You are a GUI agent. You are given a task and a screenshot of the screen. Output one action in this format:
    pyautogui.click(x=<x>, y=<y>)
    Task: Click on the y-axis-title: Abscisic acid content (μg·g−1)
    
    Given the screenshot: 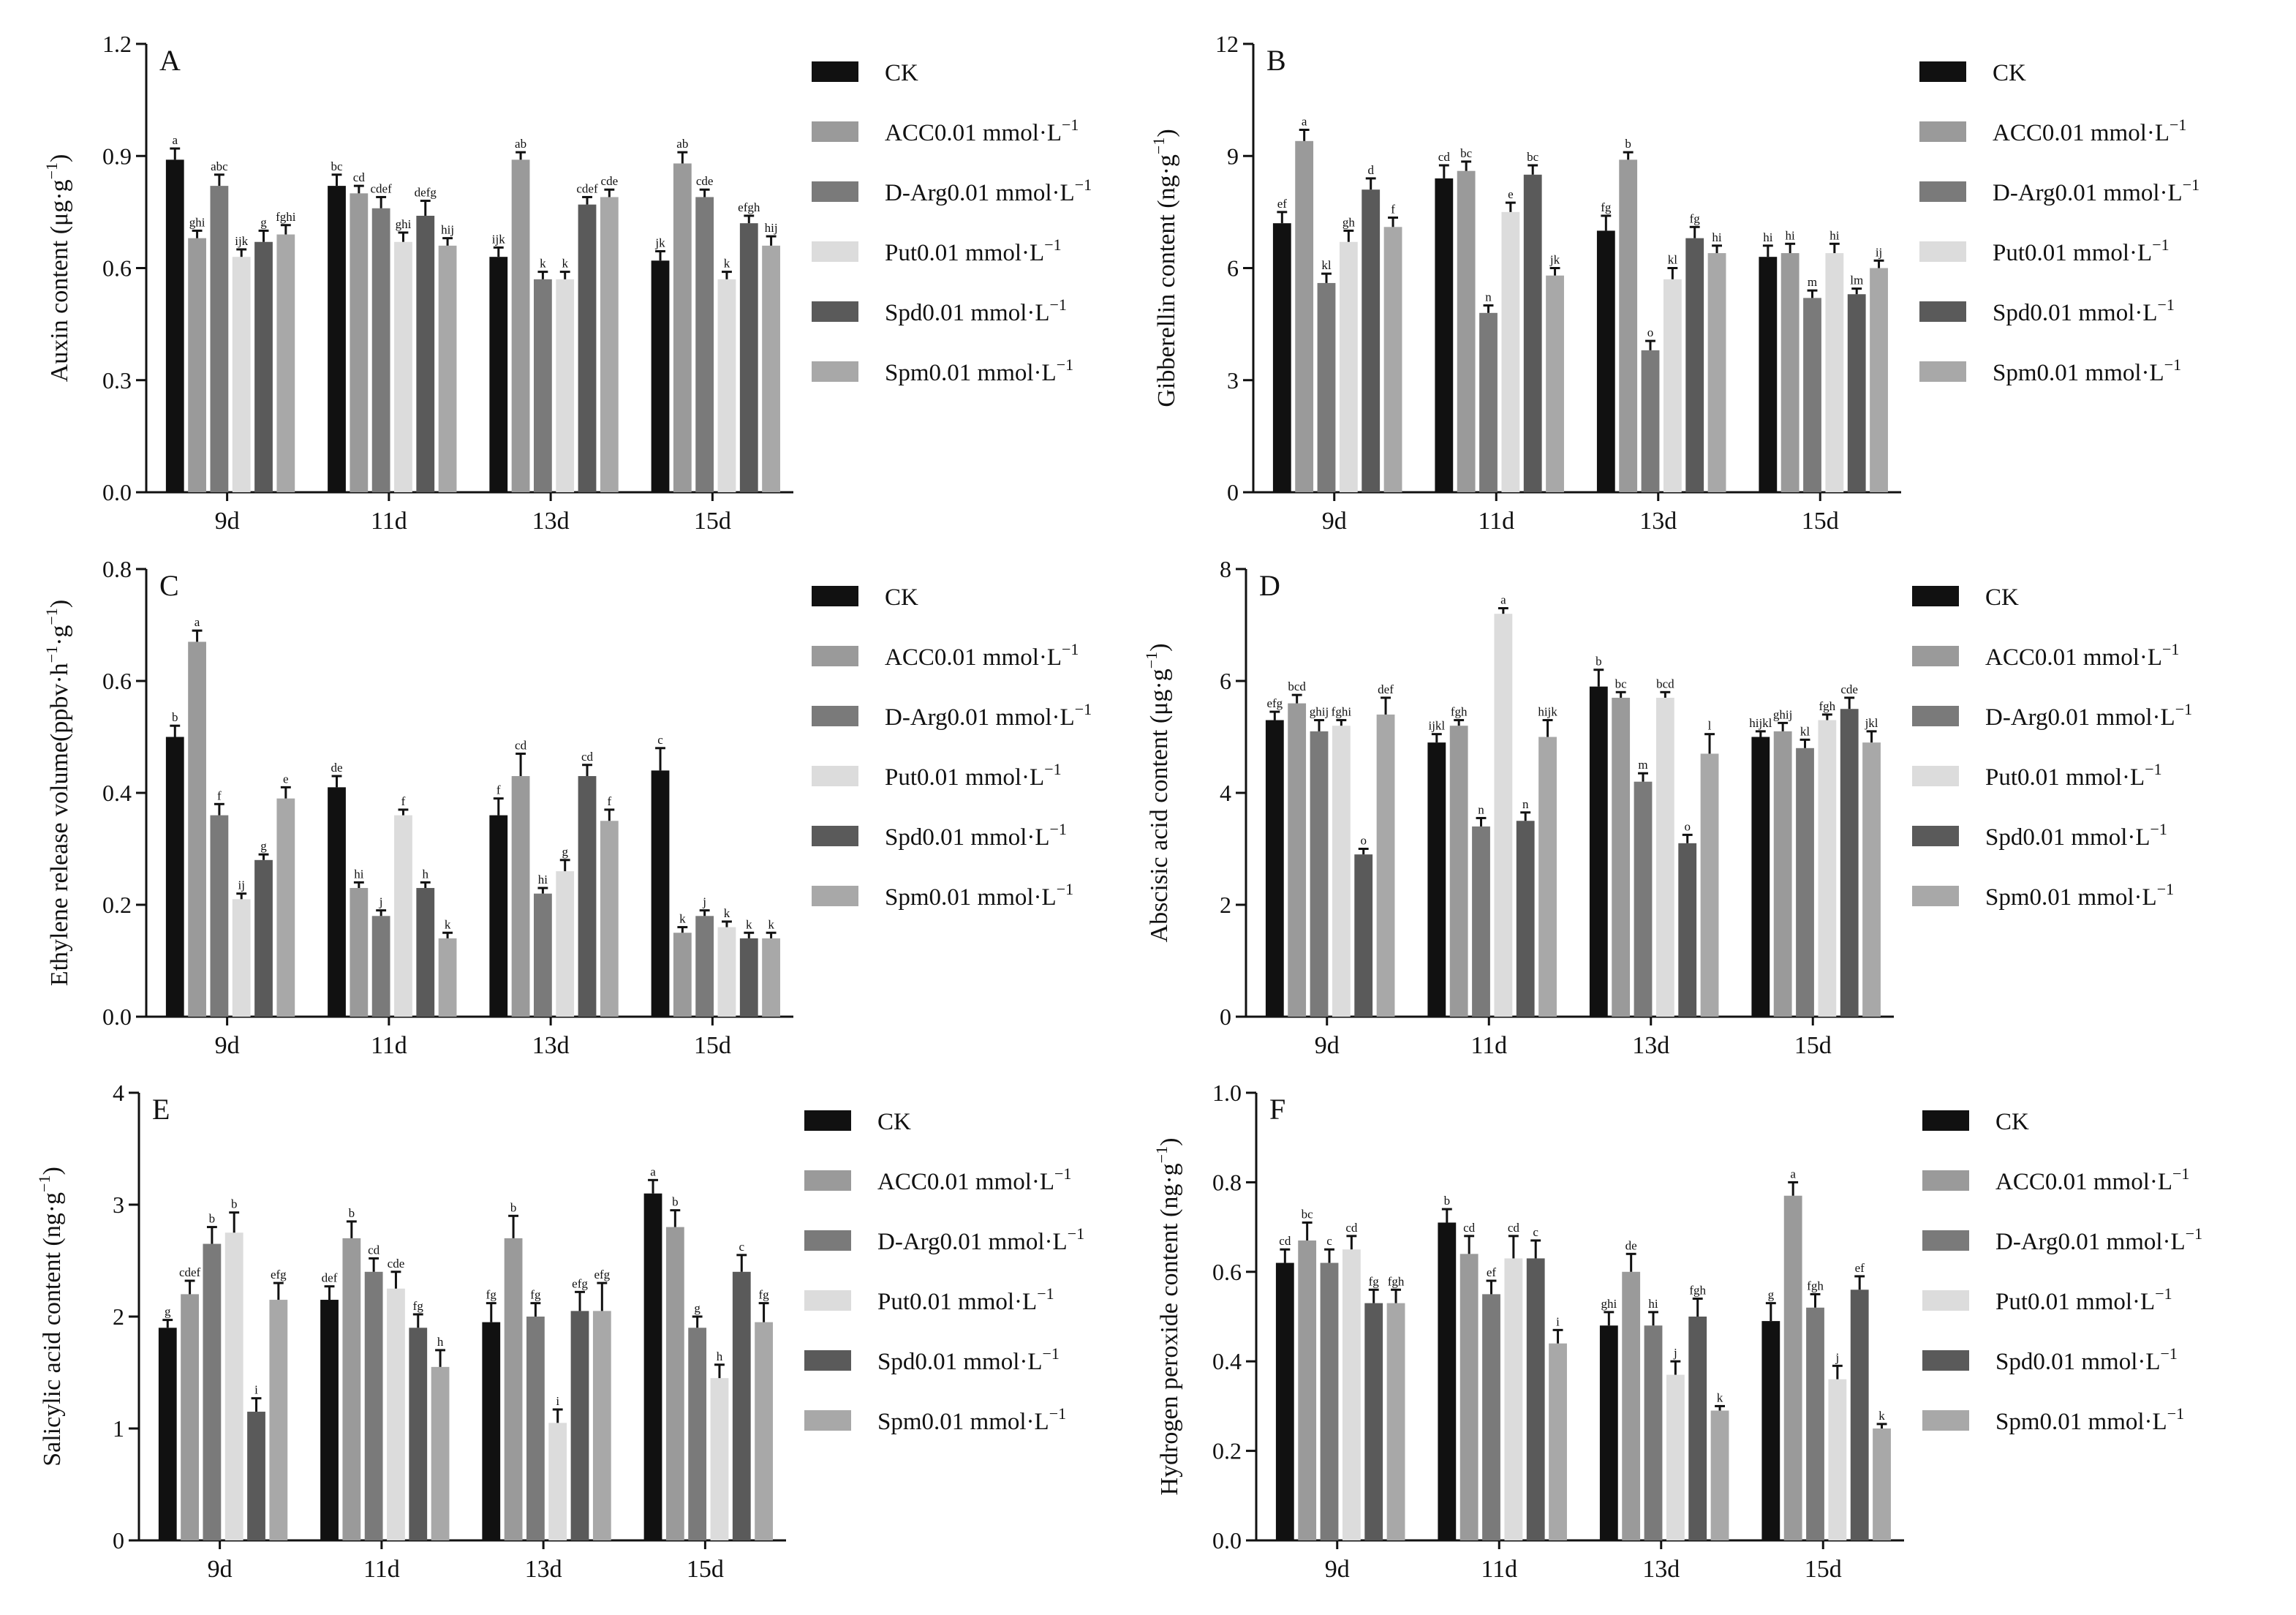 What is the action you would take?
    pyautogui.click(x=1157, y=794)
    